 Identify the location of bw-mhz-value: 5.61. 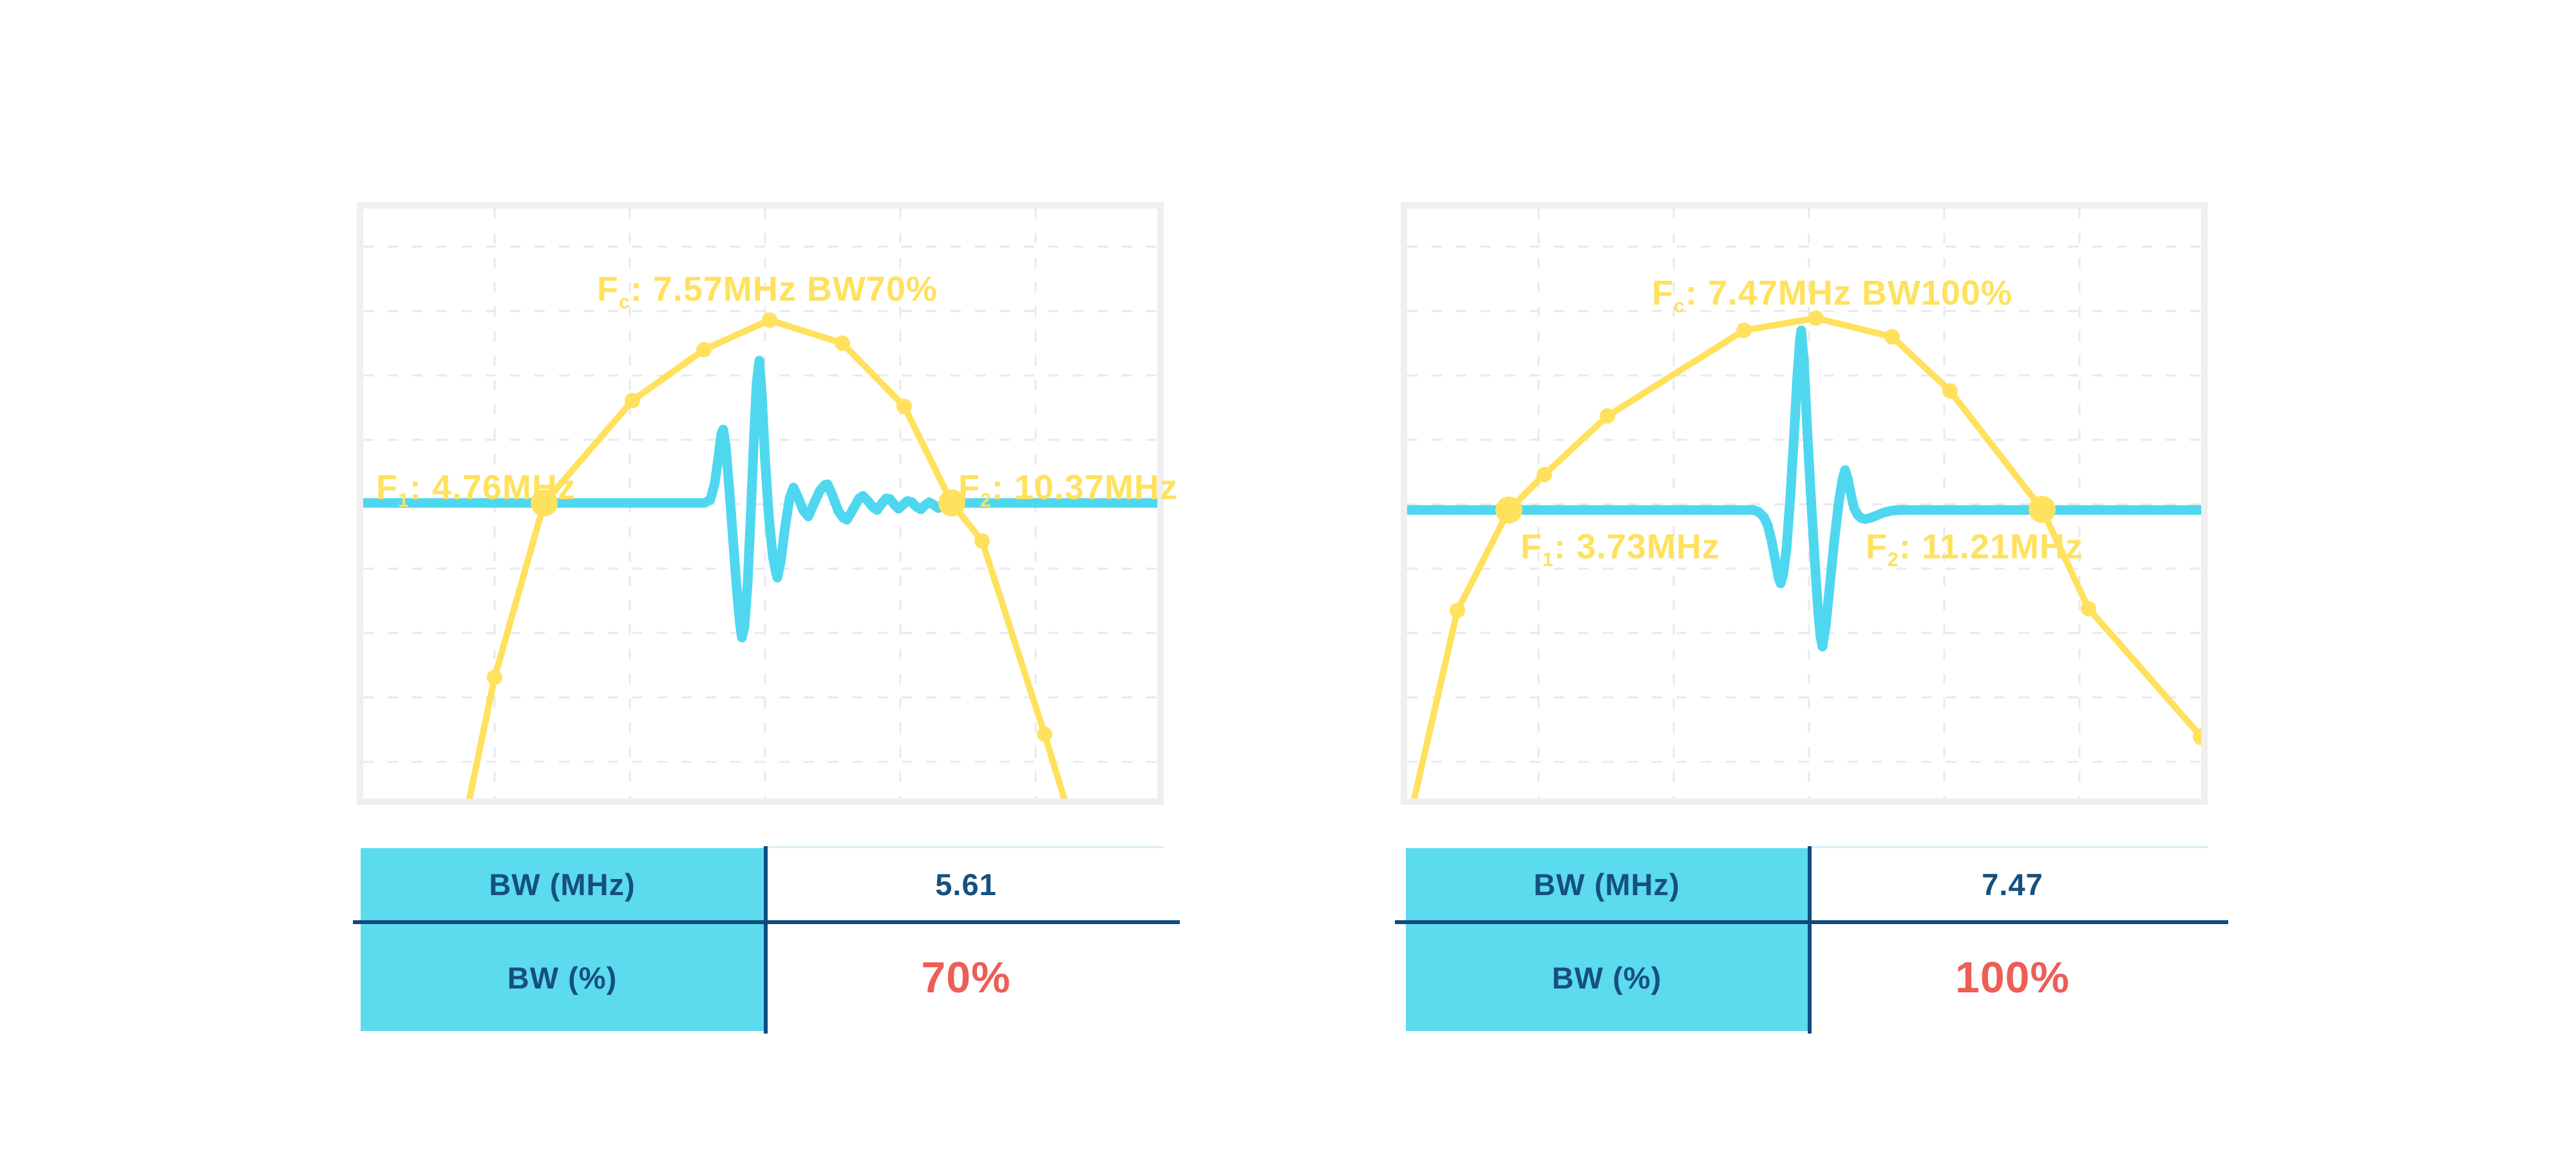
(966, 884).